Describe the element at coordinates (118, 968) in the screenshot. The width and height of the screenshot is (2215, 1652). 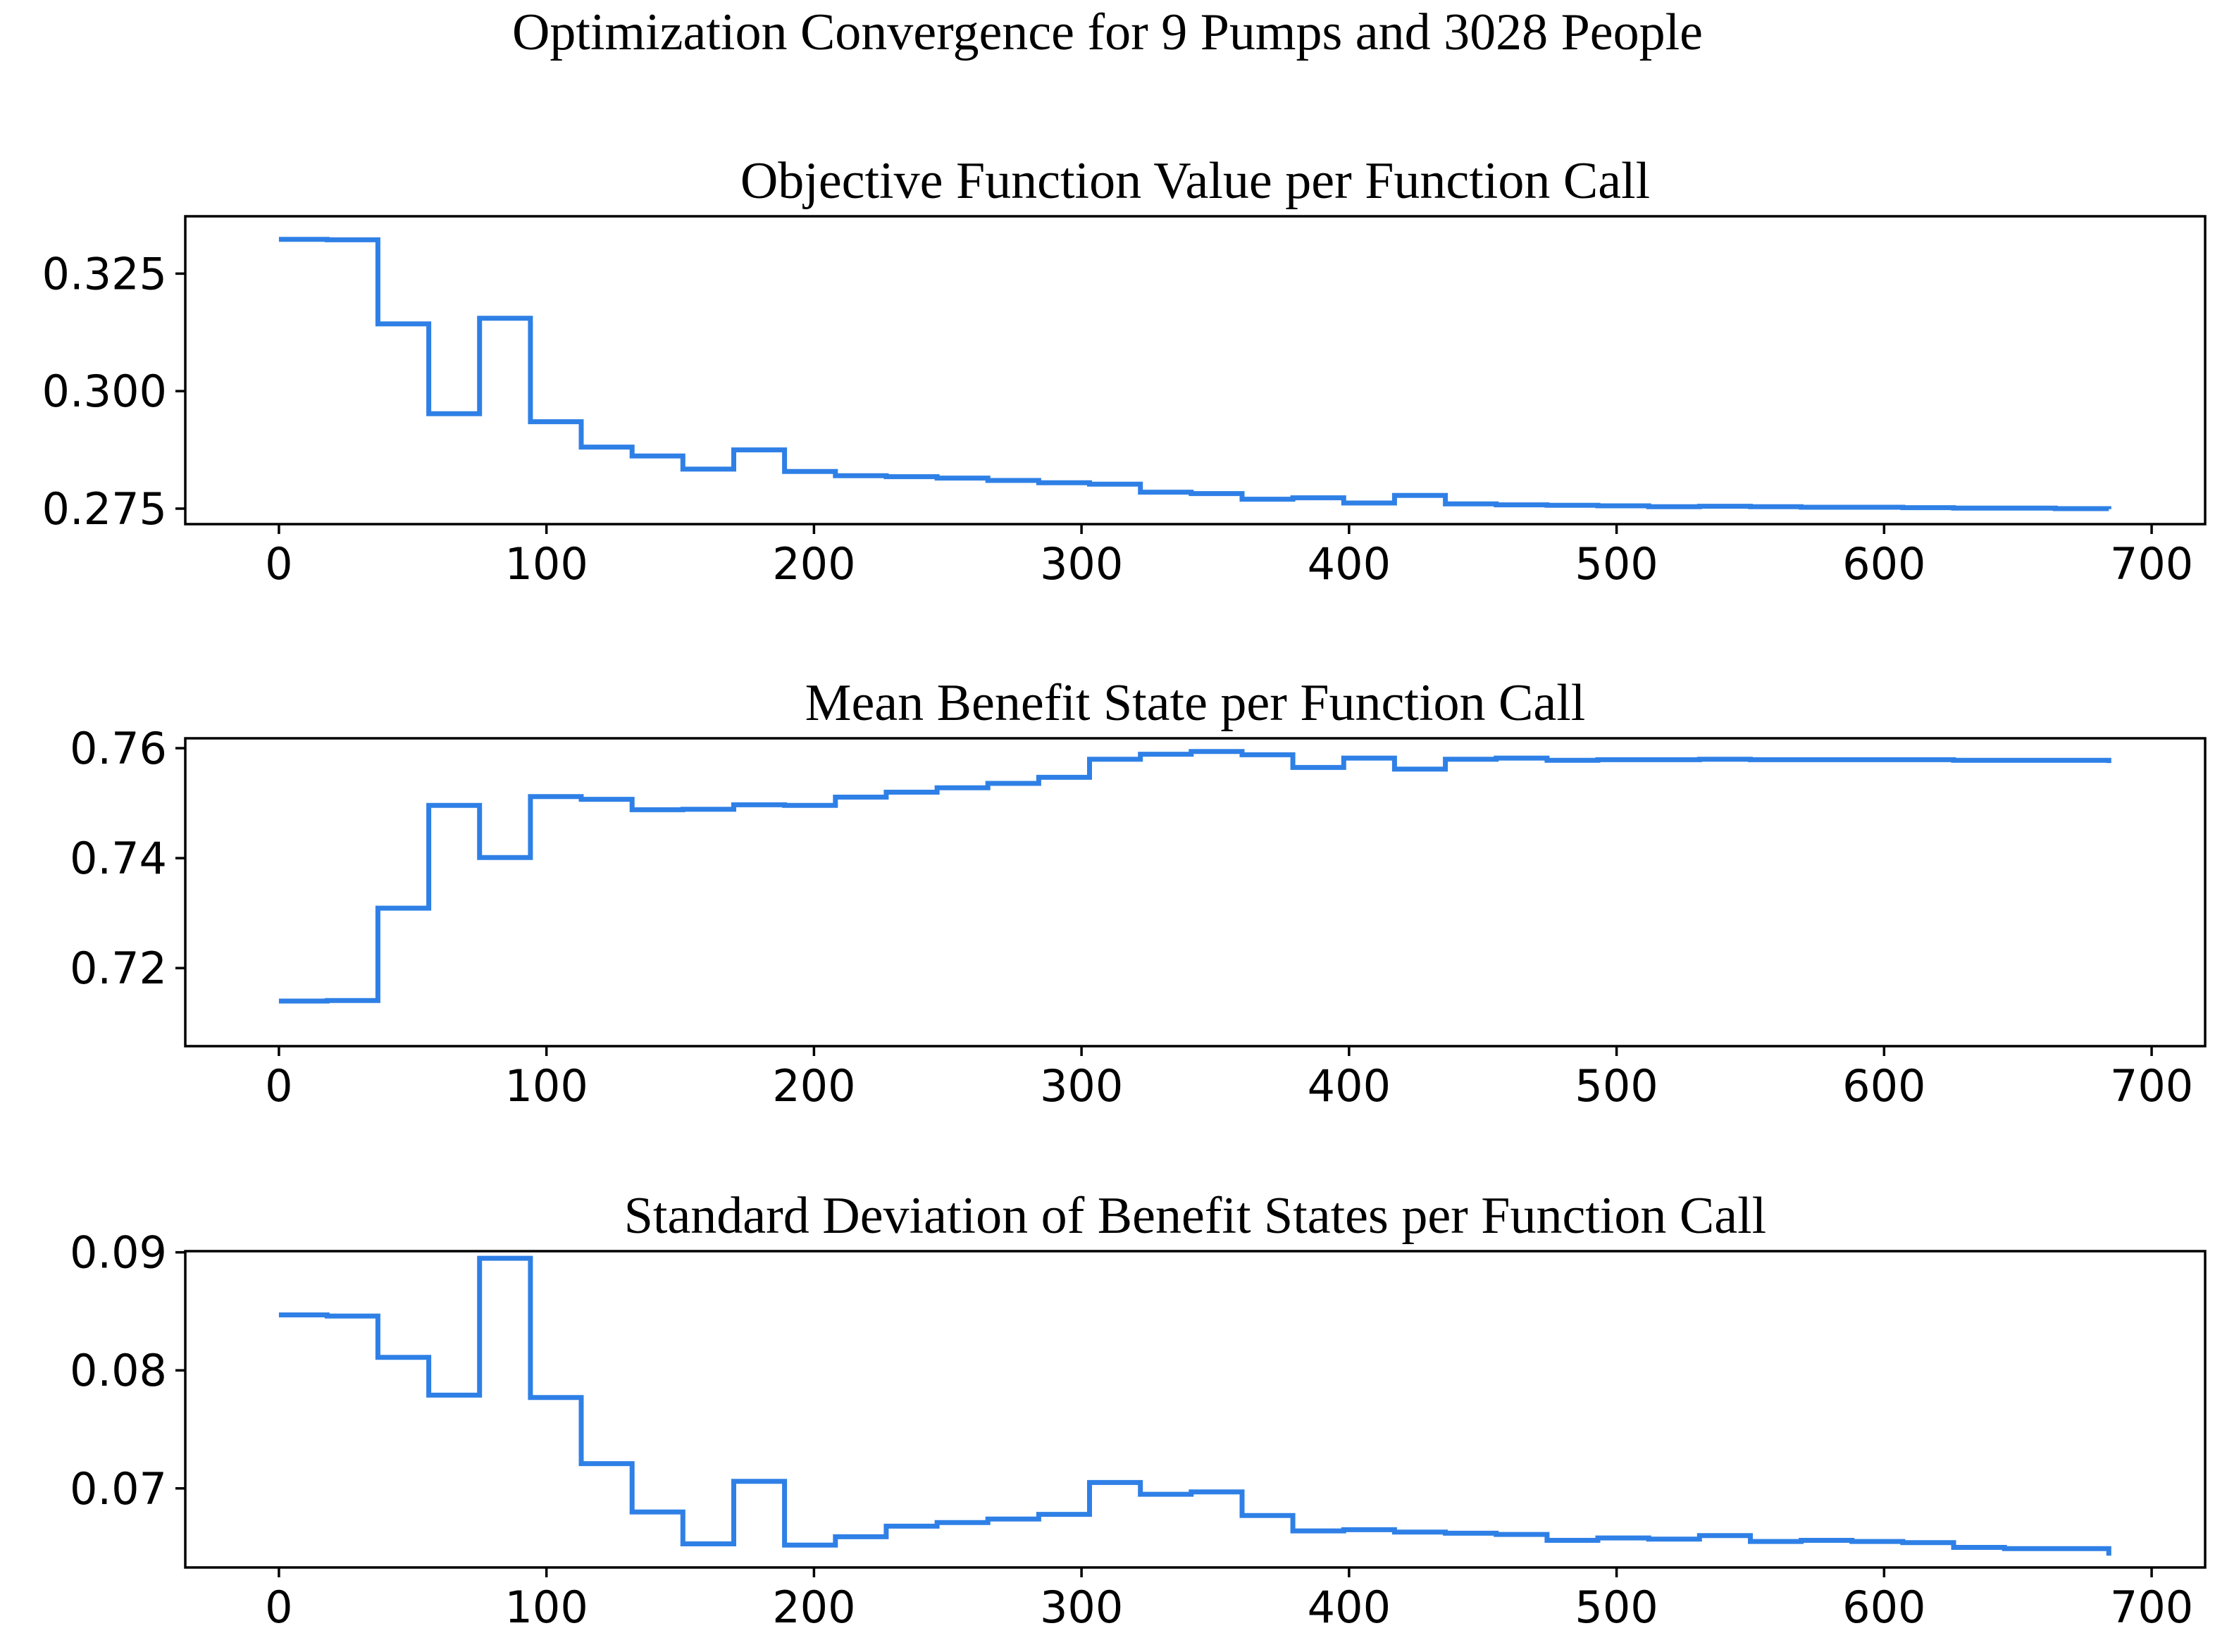
I see `y-tick-label: 0.72` at that location.